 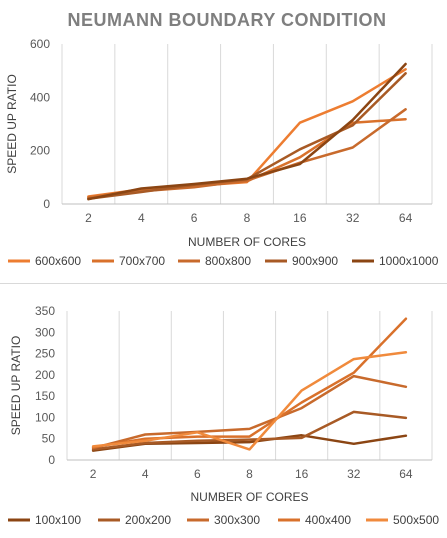 What do you see at coordinates (227, 20) in the screenshot?
I see `chart-title: NEUMANN BOUNDARY CONDITION` at bounding box center [227, 20].